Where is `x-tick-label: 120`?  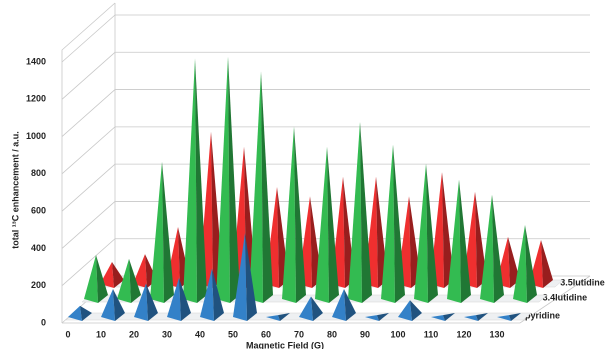 x-tick-label: 120 is located at coordinates (463, 334).